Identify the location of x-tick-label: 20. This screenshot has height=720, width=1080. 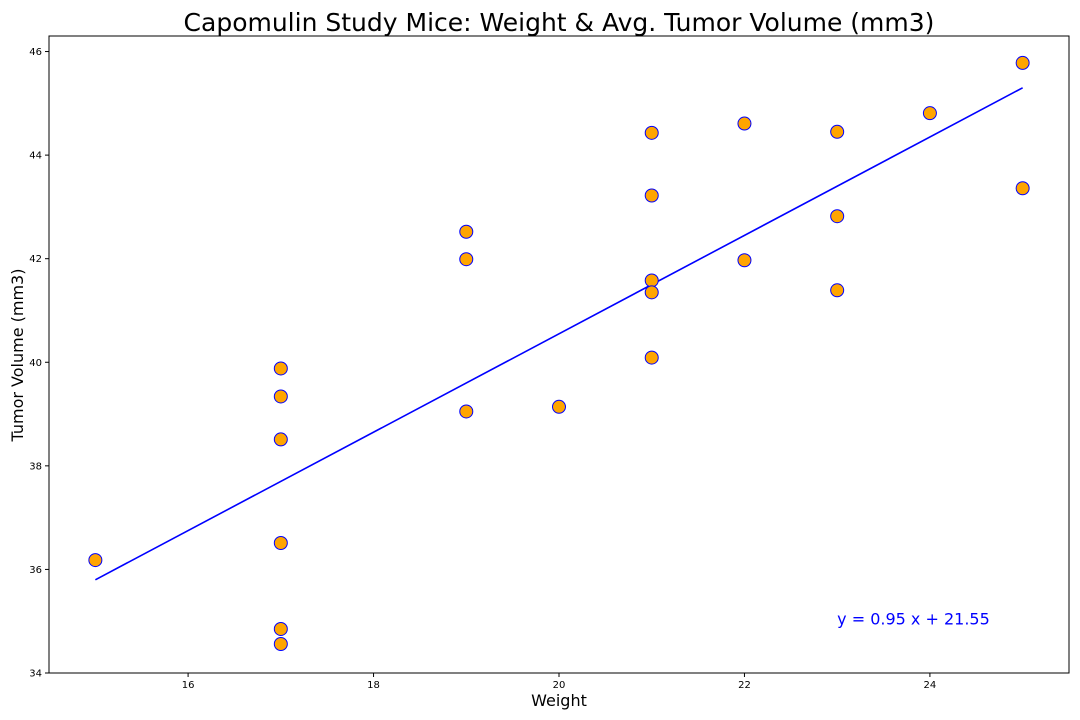
(559, 685).